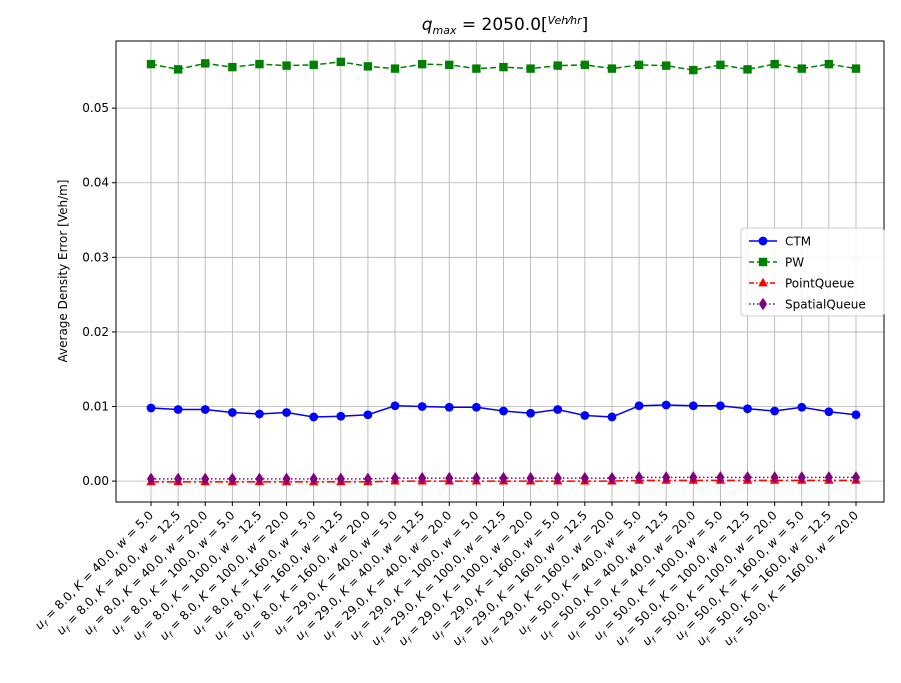 Image resolution: width=901 pixels, height=683 pixels. I want to click on y-axis: 0.00 0.01 0.02 0.03 0.04 0.05, so click(99, 294).